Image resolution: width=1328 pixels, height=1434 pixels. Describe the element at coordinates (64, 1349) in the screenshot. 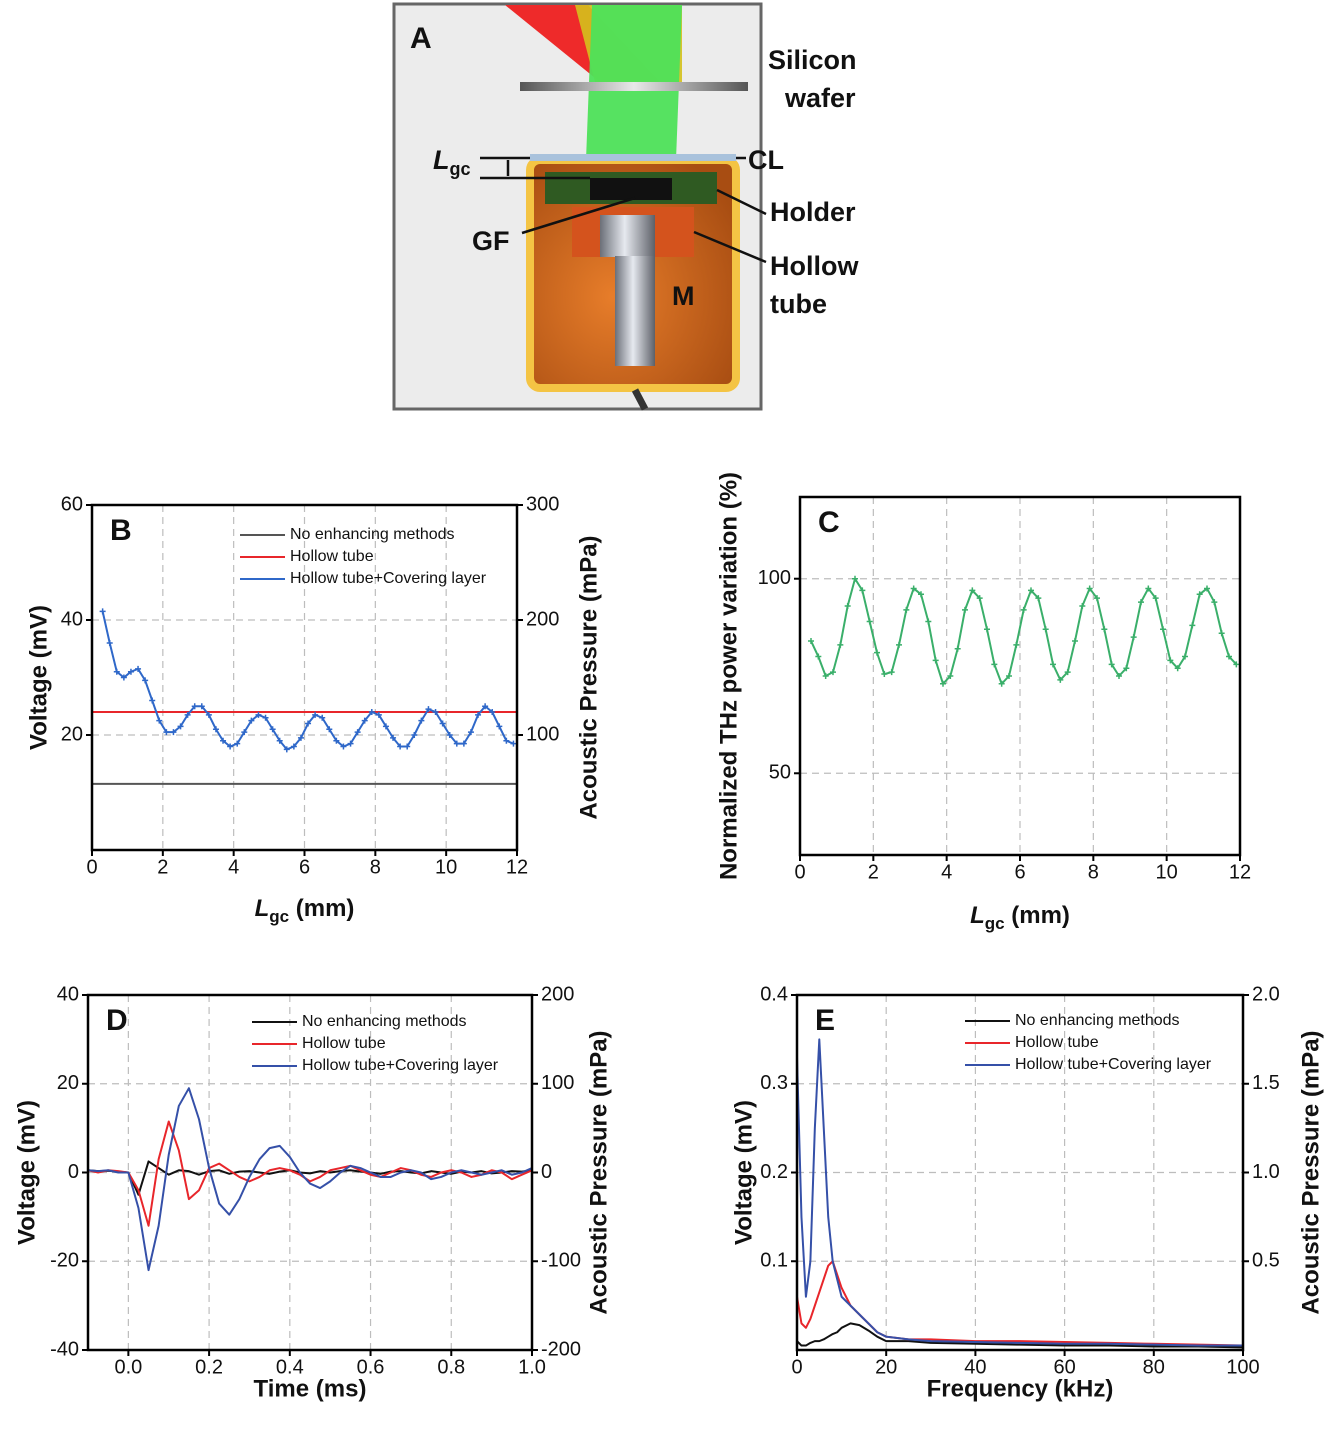

I see `y-tick-label: -40` at that location.